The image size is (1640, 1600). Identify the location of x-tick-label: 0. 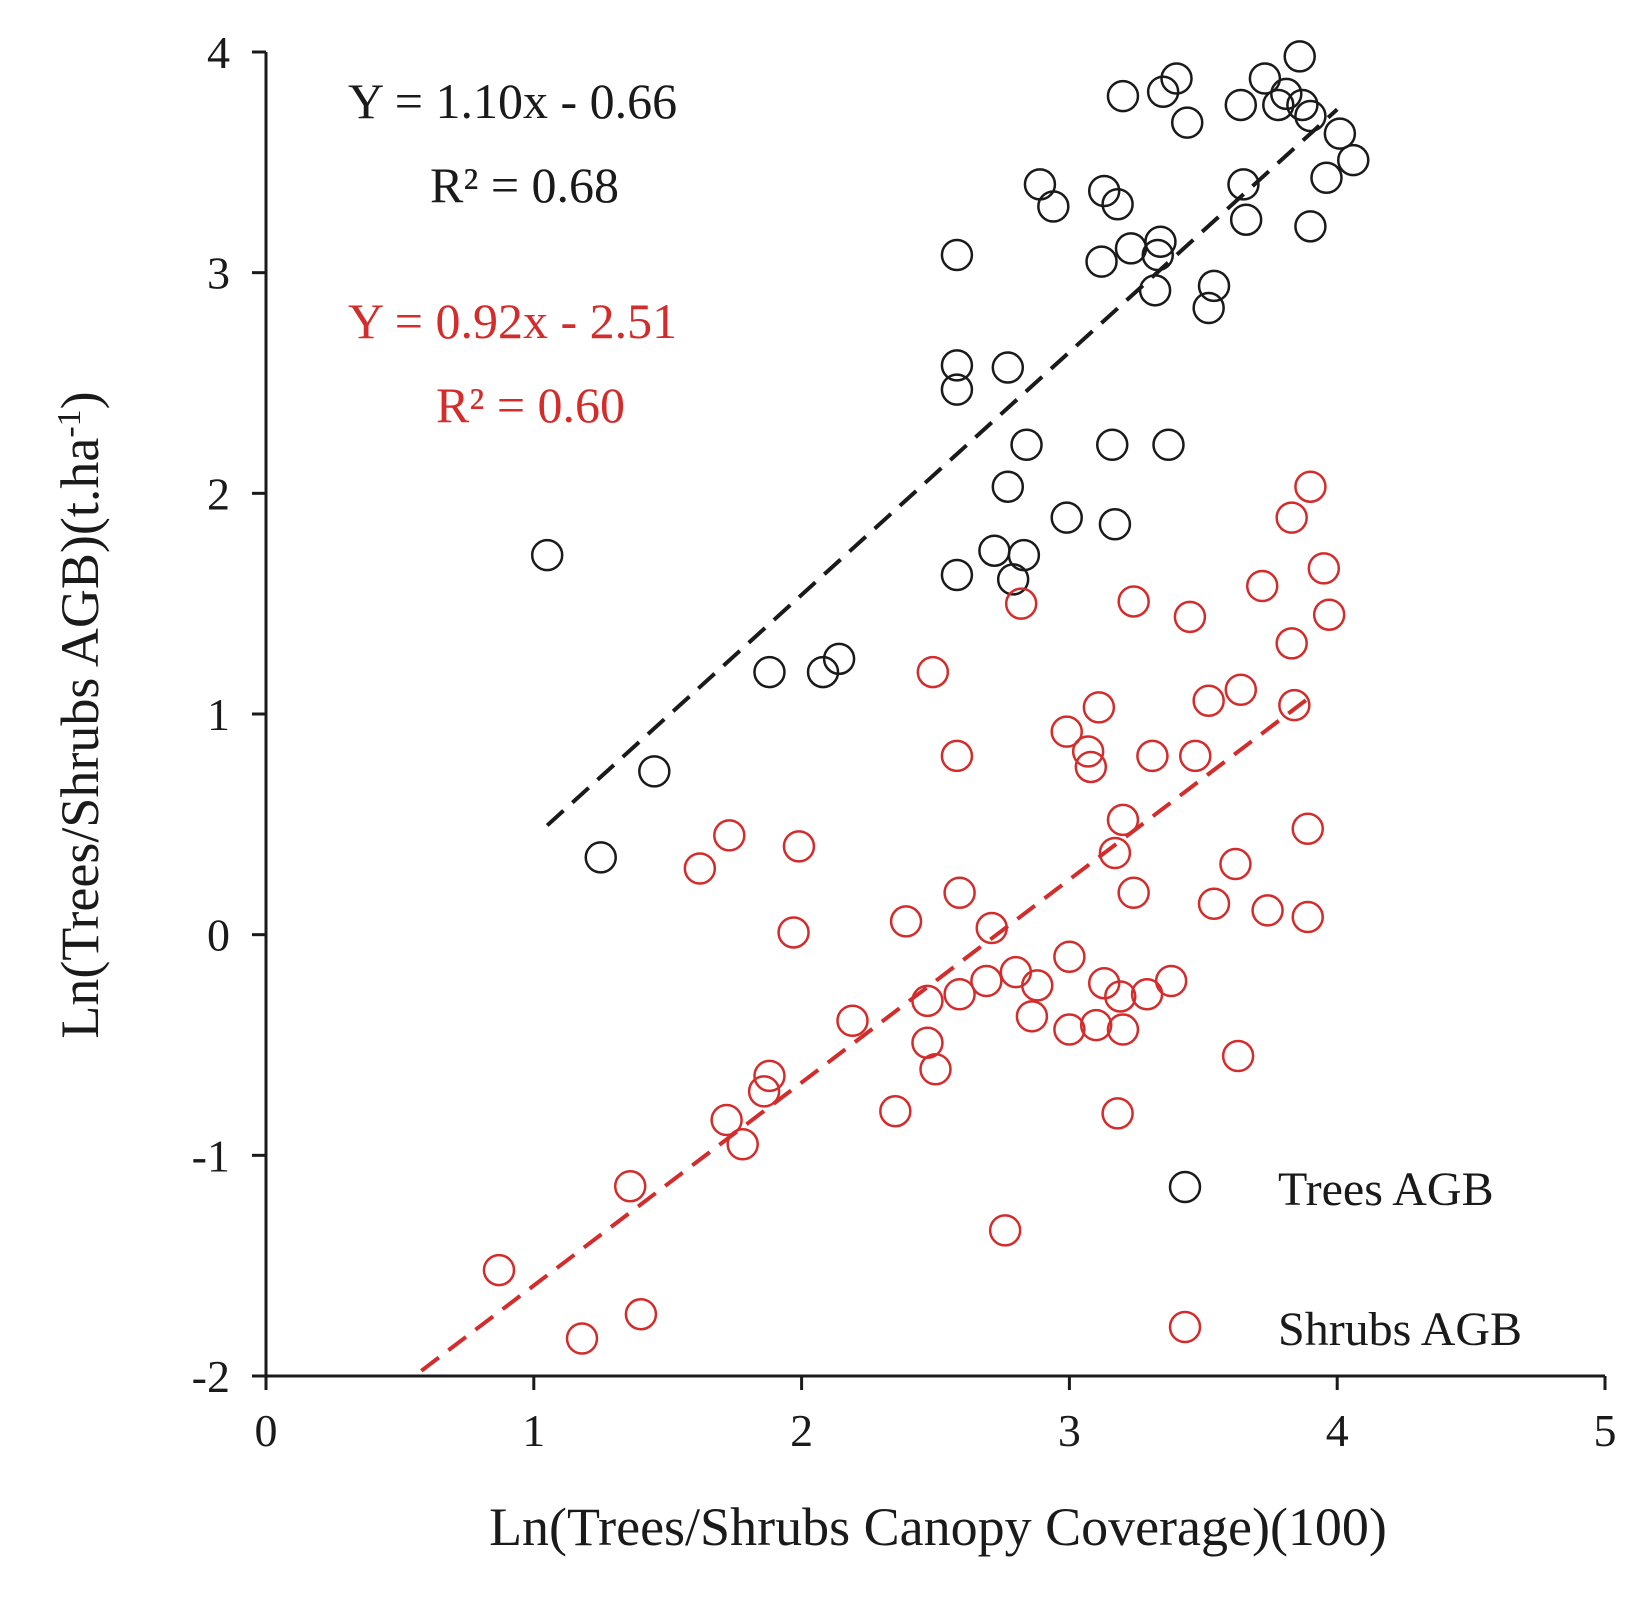
(266, 1430).